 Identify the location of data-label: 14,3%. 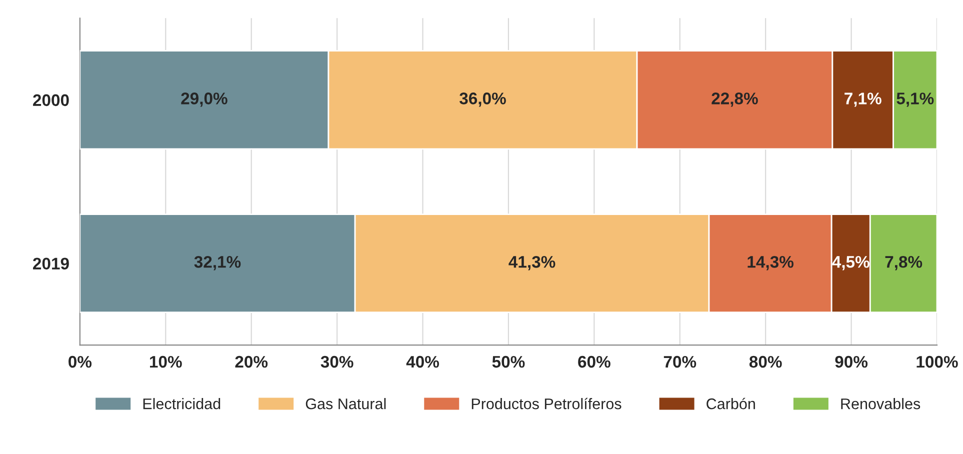
(771, 263).